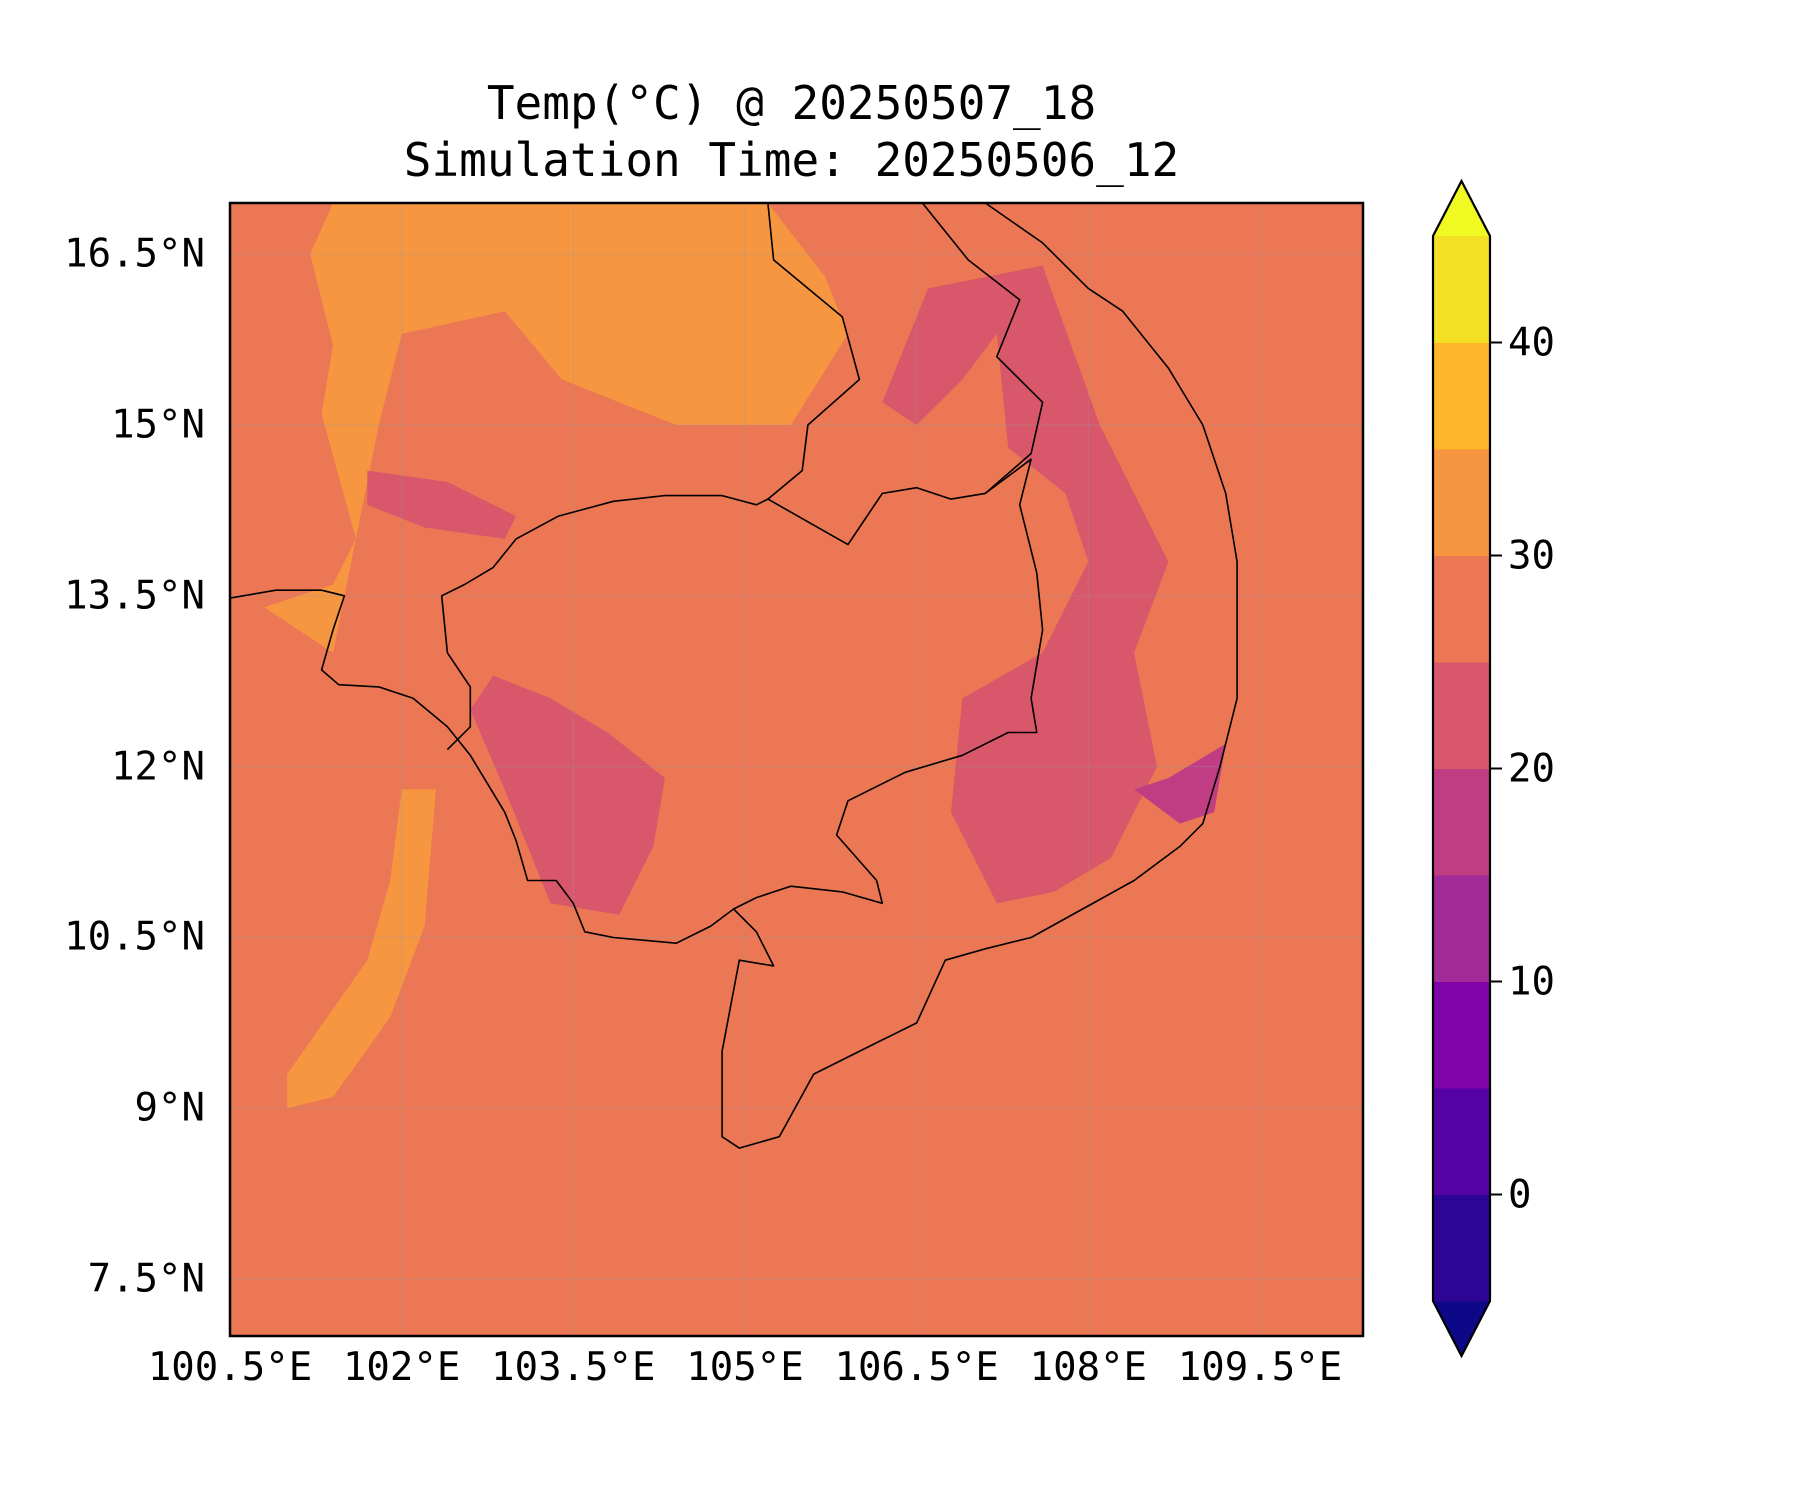  I want to click on lon-tick-label: 106.5°E, so click(916, 1367).